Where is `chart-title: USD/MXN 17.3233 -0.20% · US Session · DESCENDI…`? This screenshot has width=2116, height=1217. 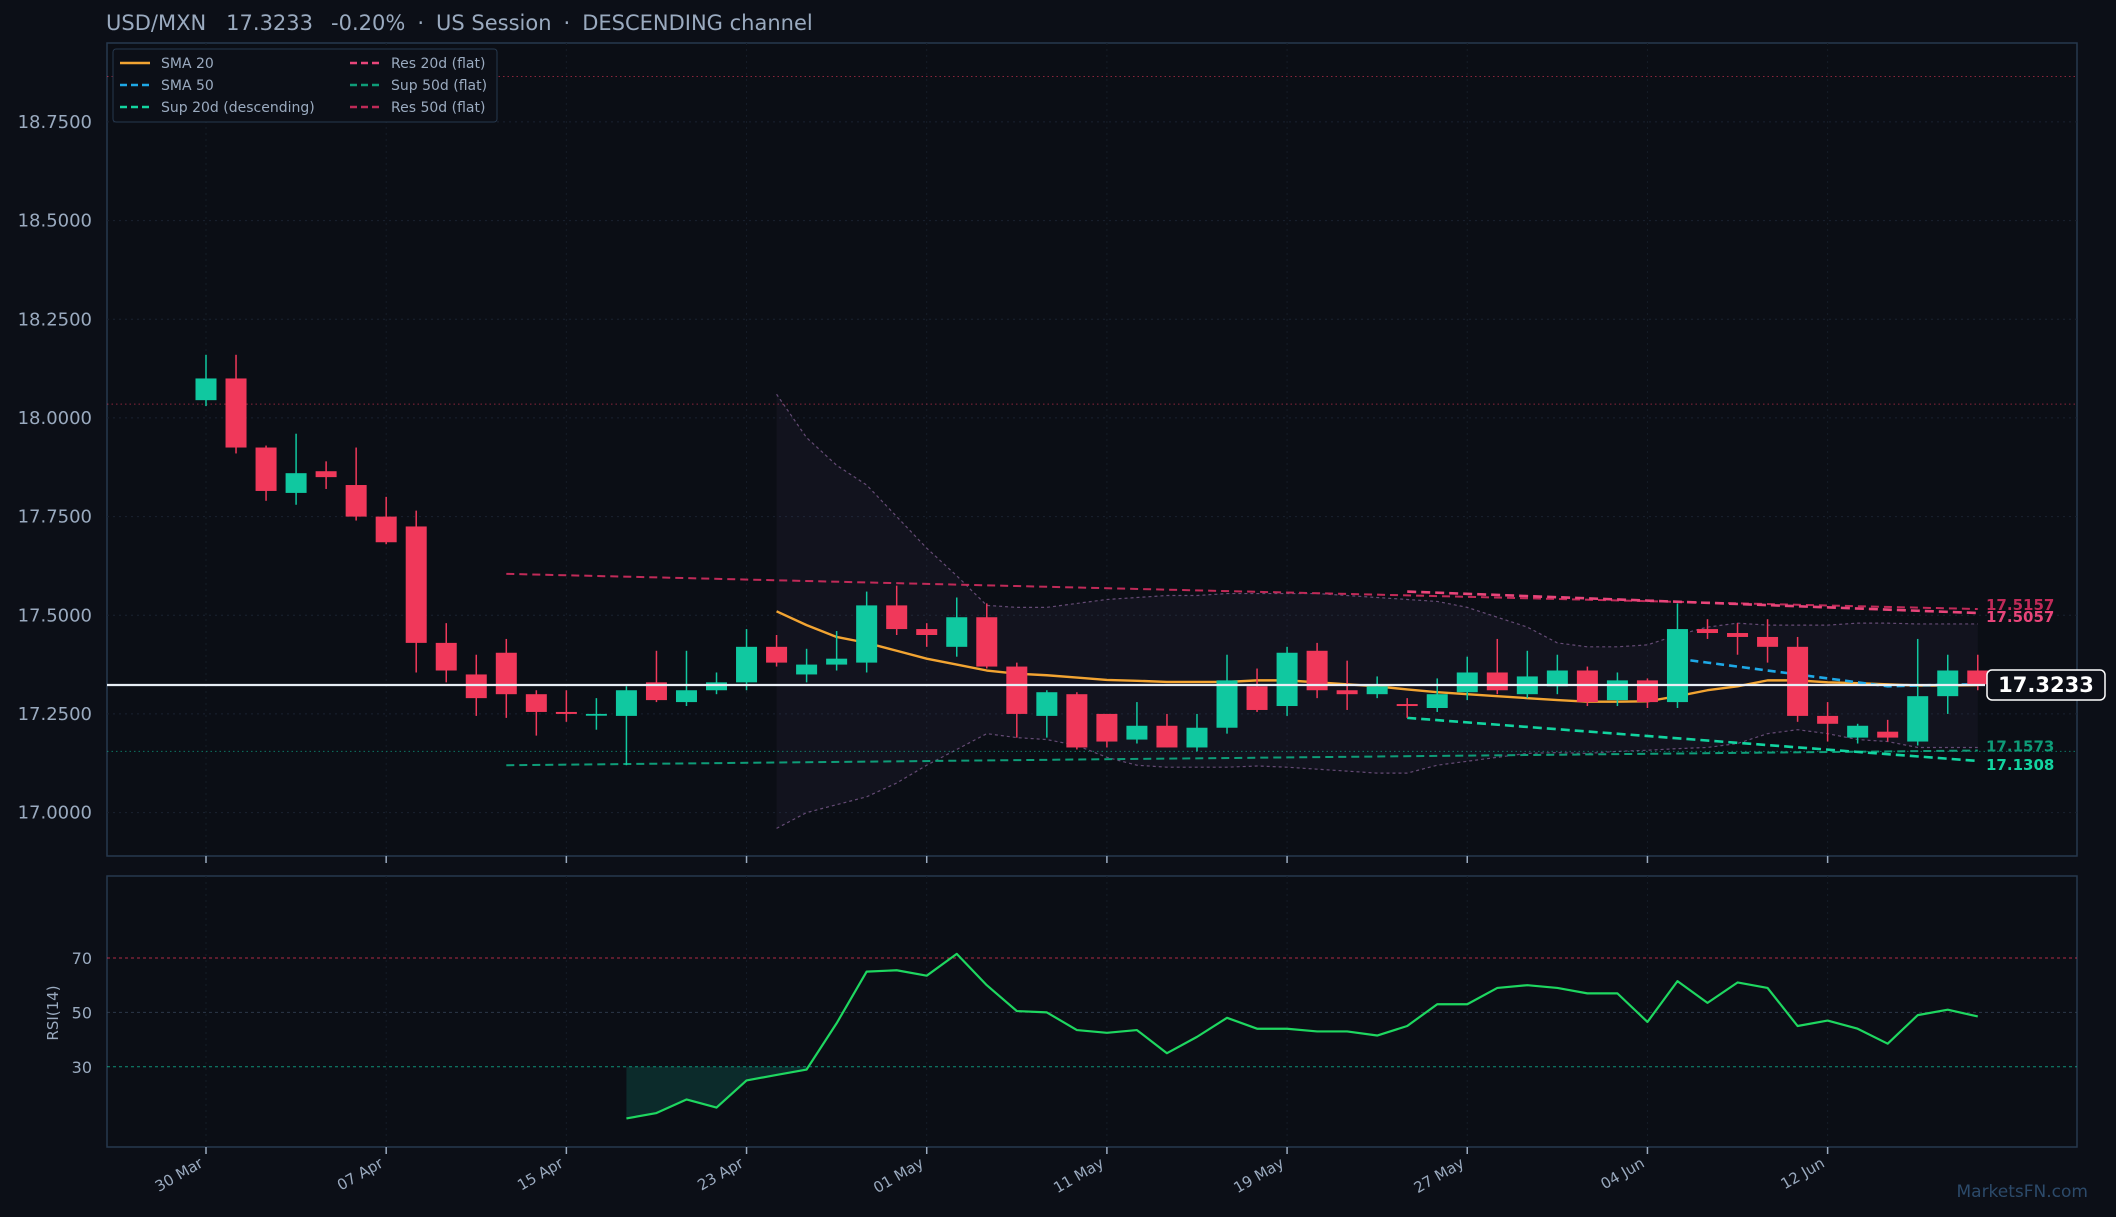
chart-title: USD/MXN 17.3233 -0.20% · US Session · DESCENDI… is located at coordinates (459, 23).